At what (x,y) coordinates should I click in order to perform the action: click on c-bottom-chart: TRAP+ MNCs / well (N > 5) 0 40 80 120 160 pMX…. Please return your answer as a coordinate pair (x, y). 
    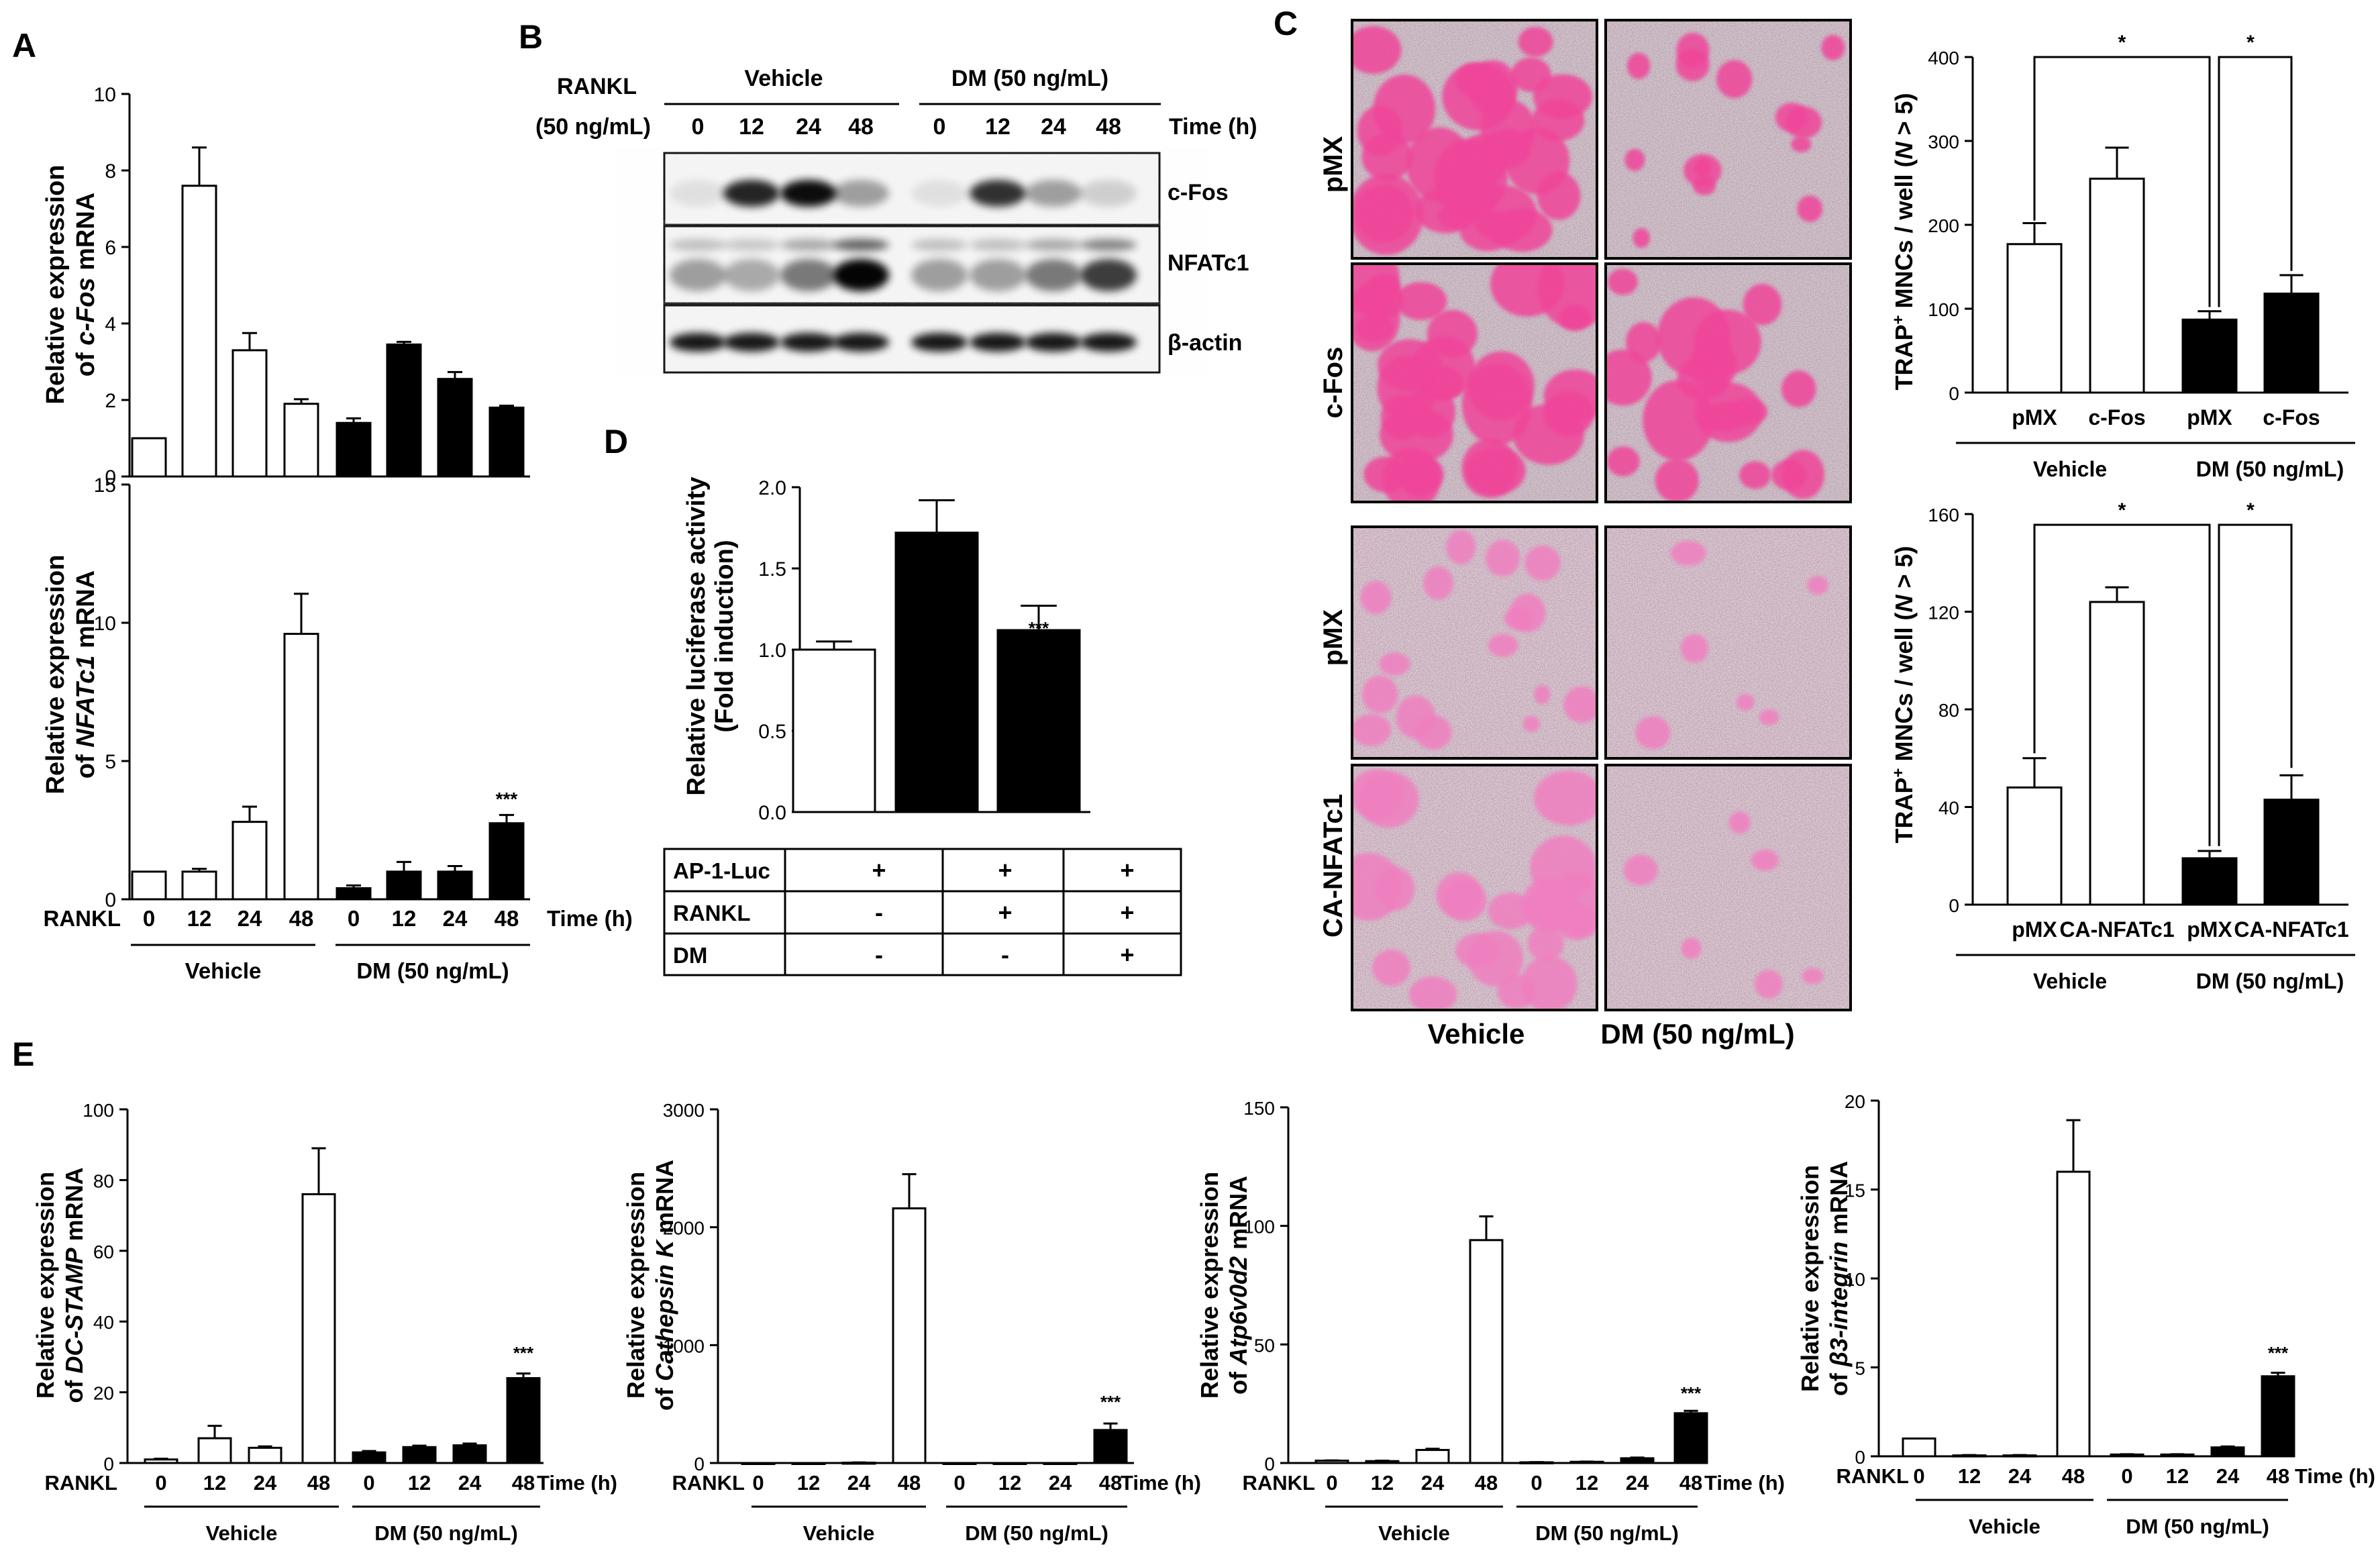
    Looking at the image, I should click on (2123, 746).